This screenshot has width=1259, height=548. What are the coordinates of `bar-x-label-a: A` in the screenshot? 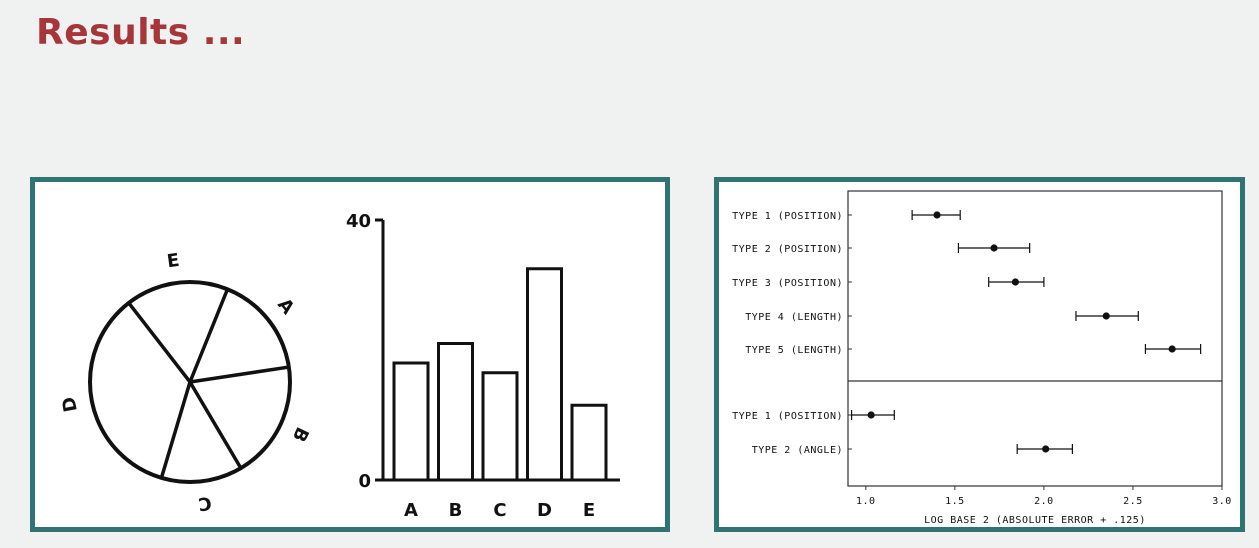 It's located at (411, 510).